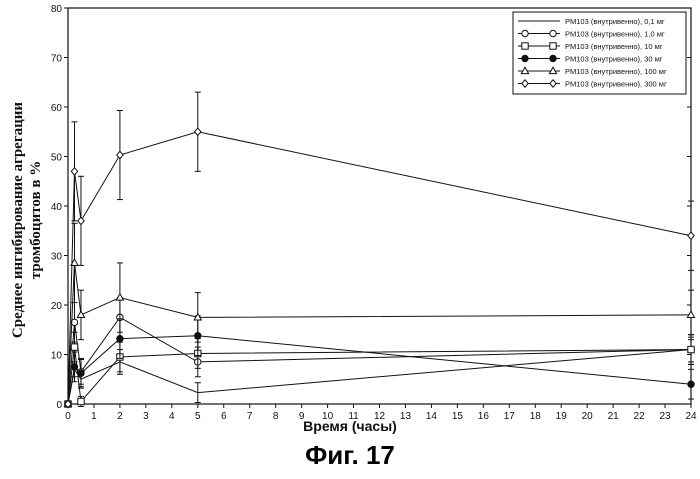  What do you see at coordinates (36, 220) in the screenshot?
I see `y-axis-label-line-2: тромбоцитов в %` at bounding box center [36, 220].